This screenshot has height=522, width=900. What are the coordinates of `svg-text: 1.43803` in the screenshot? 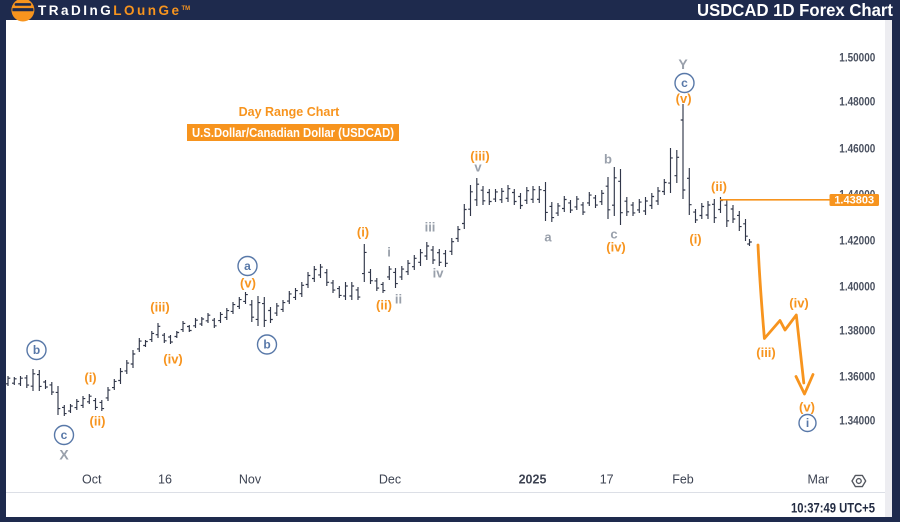 It's located at (854, 201).